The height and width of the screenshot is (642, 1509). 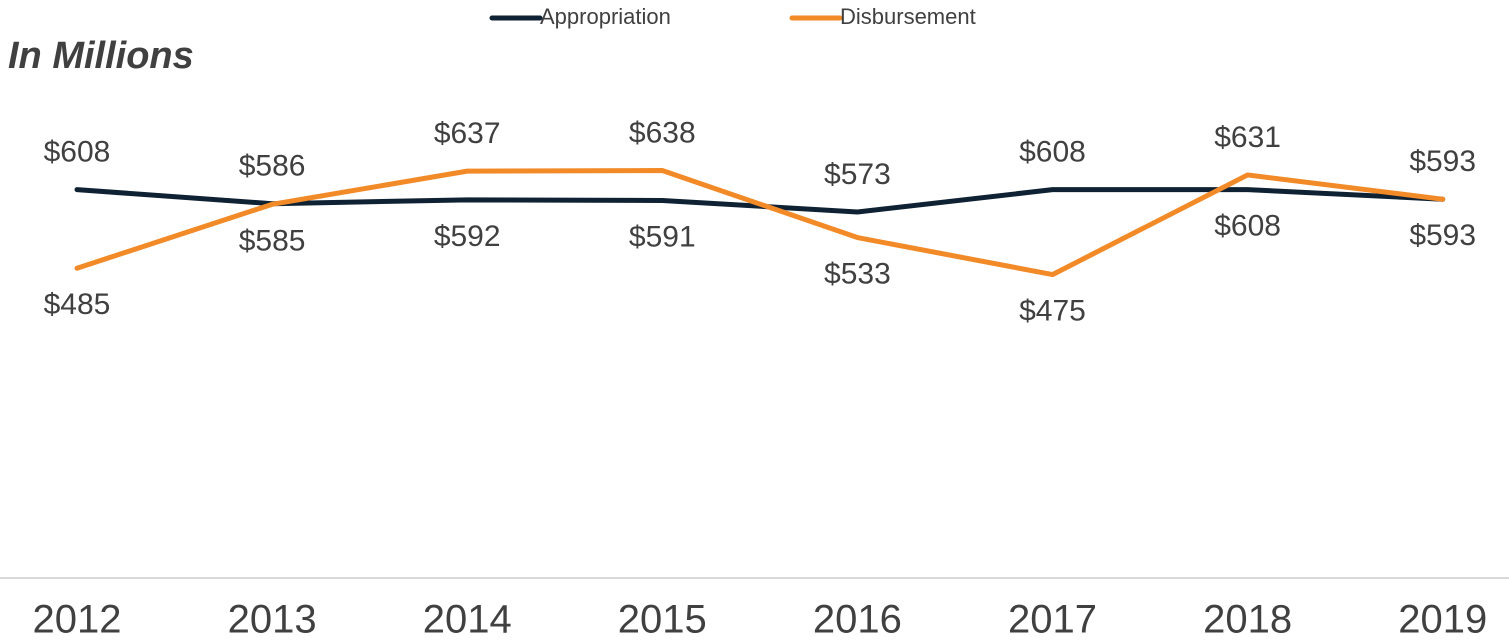 I want to click on data-label: $591, so click(x=662, y=236).